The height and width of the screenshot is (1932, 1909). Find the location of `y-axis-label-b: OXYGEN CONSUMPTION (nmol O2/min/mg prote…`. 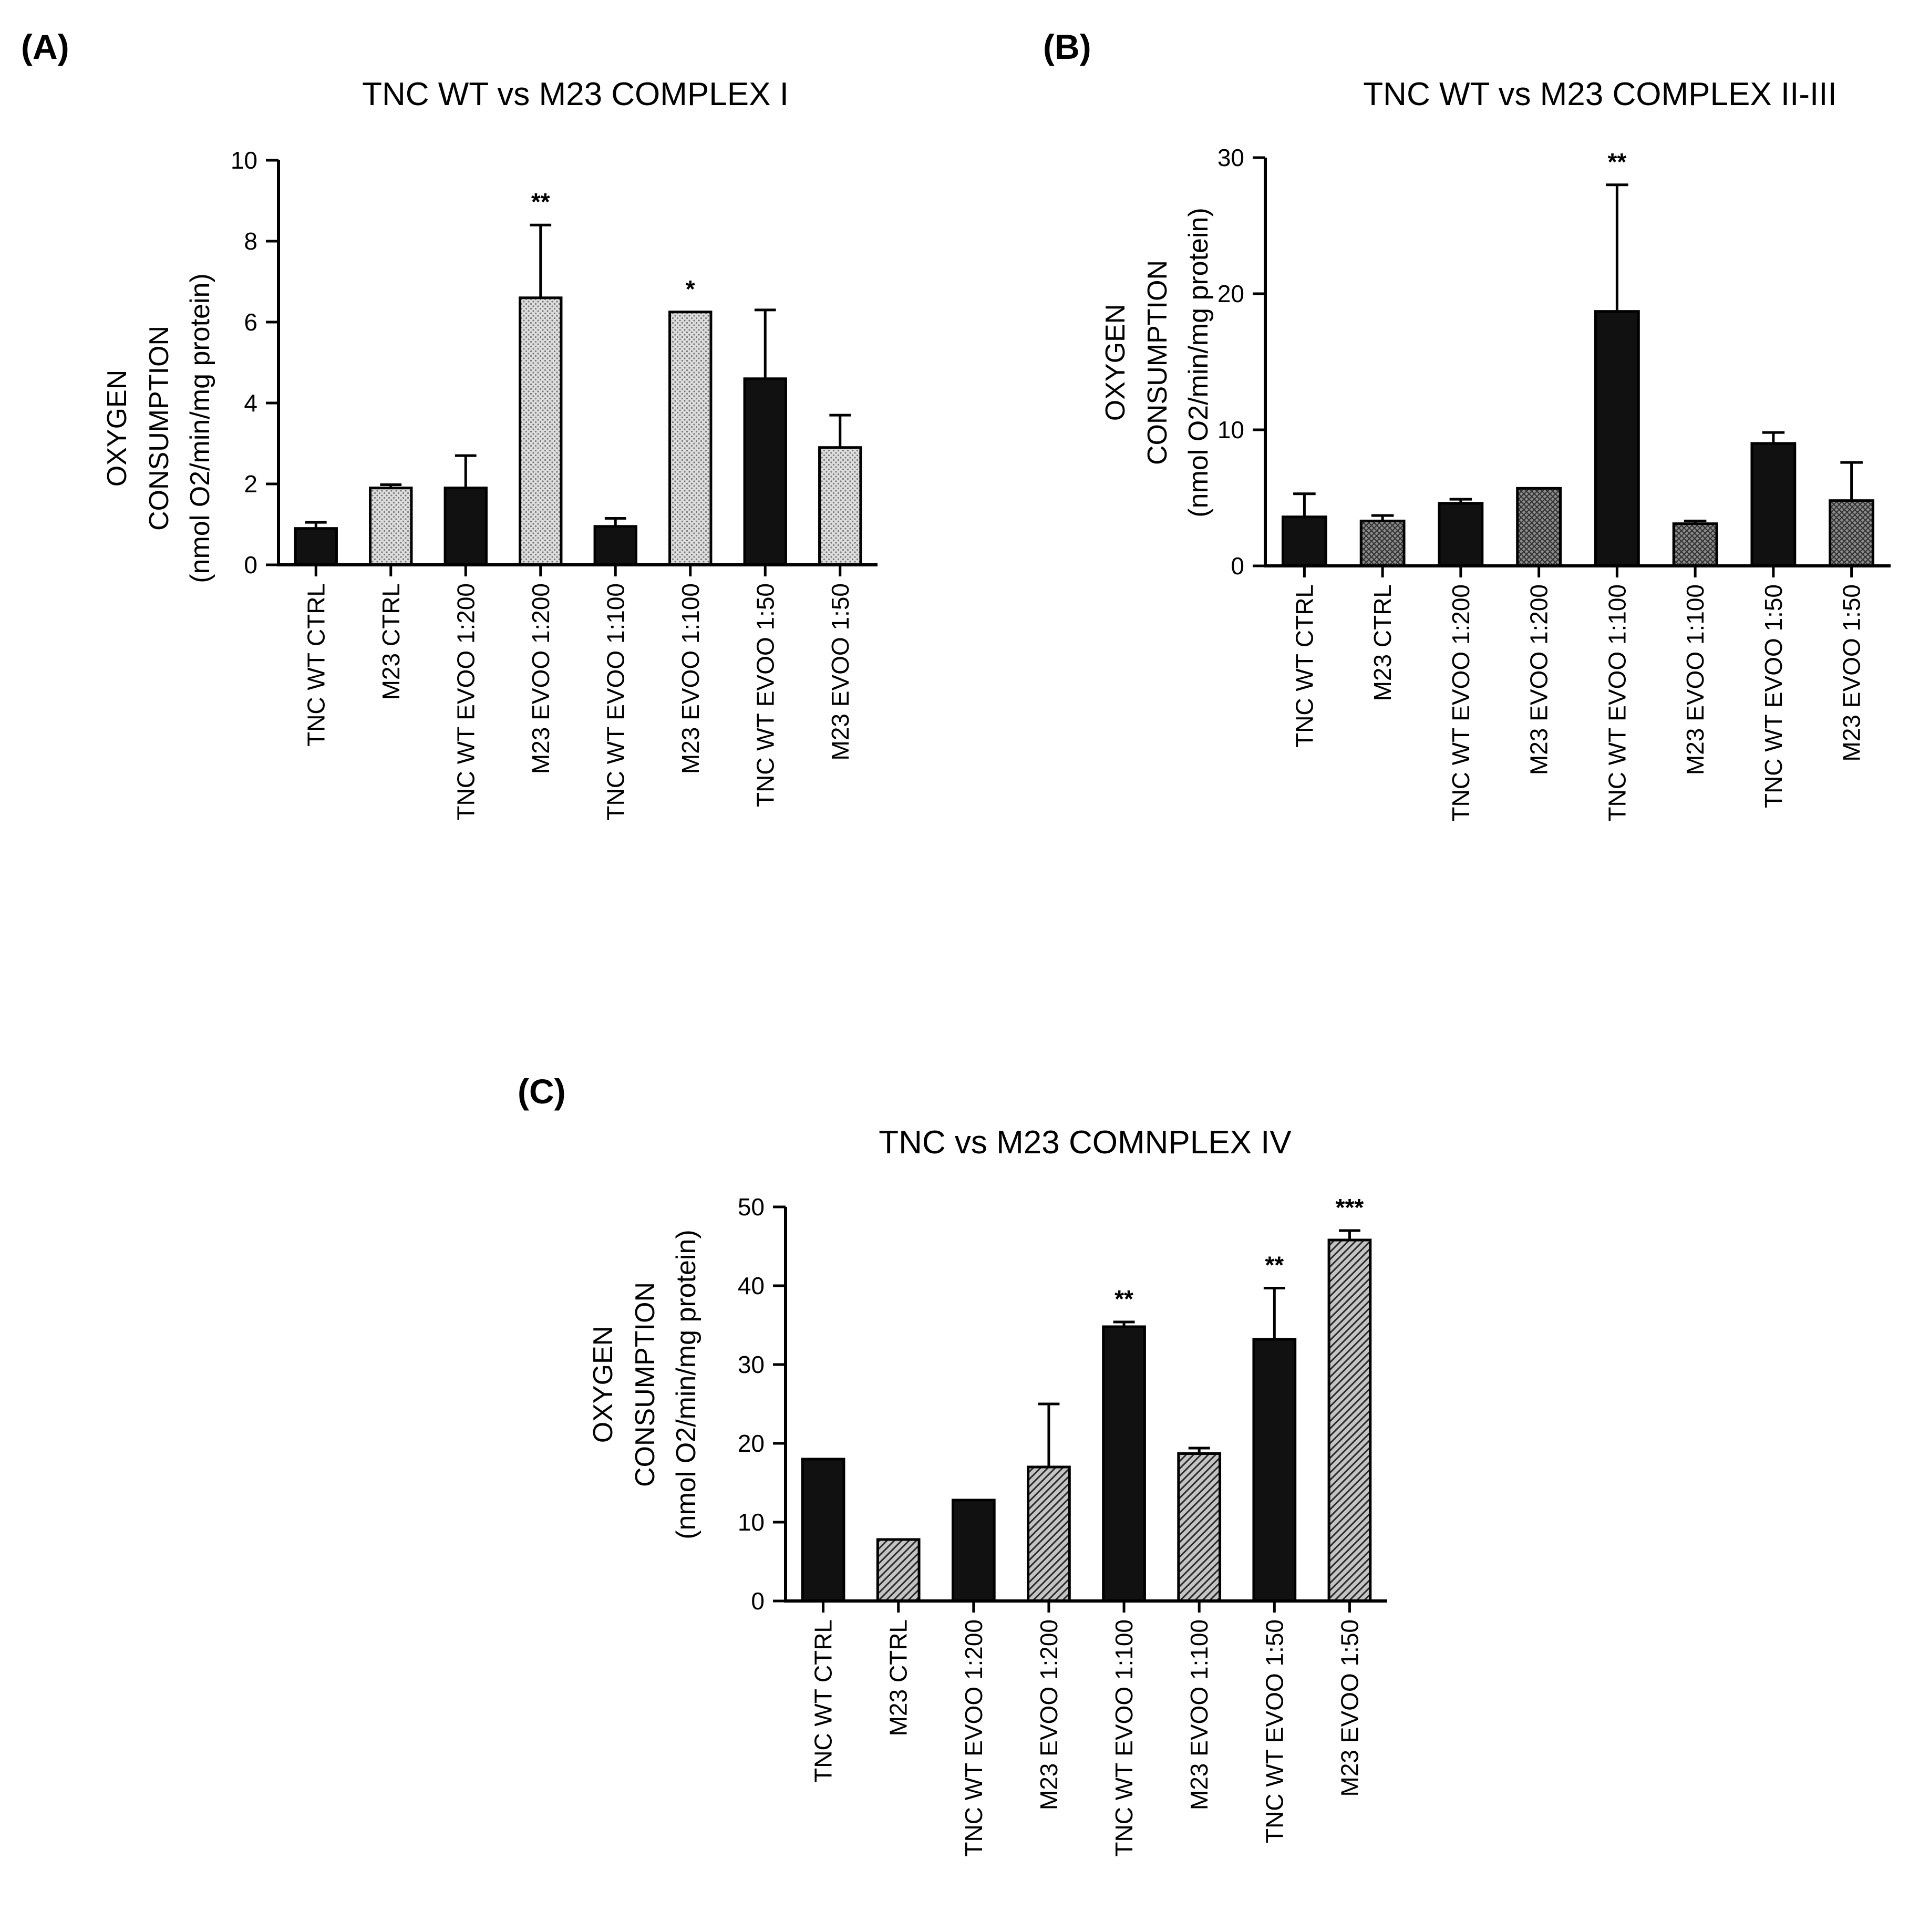

y-axis-label-b: OXYGEN CONSUMPTION (nmol O2/min/mg prote… is located at coordinates (1157, 363).